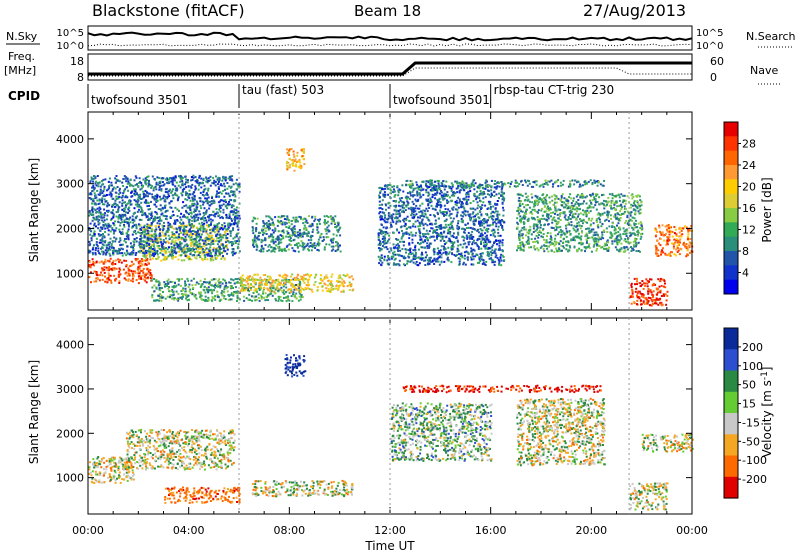  Describe the element at coordinates (70, 389) in the screenshot. I see `ytick-label-1-2: 3000` at that location.